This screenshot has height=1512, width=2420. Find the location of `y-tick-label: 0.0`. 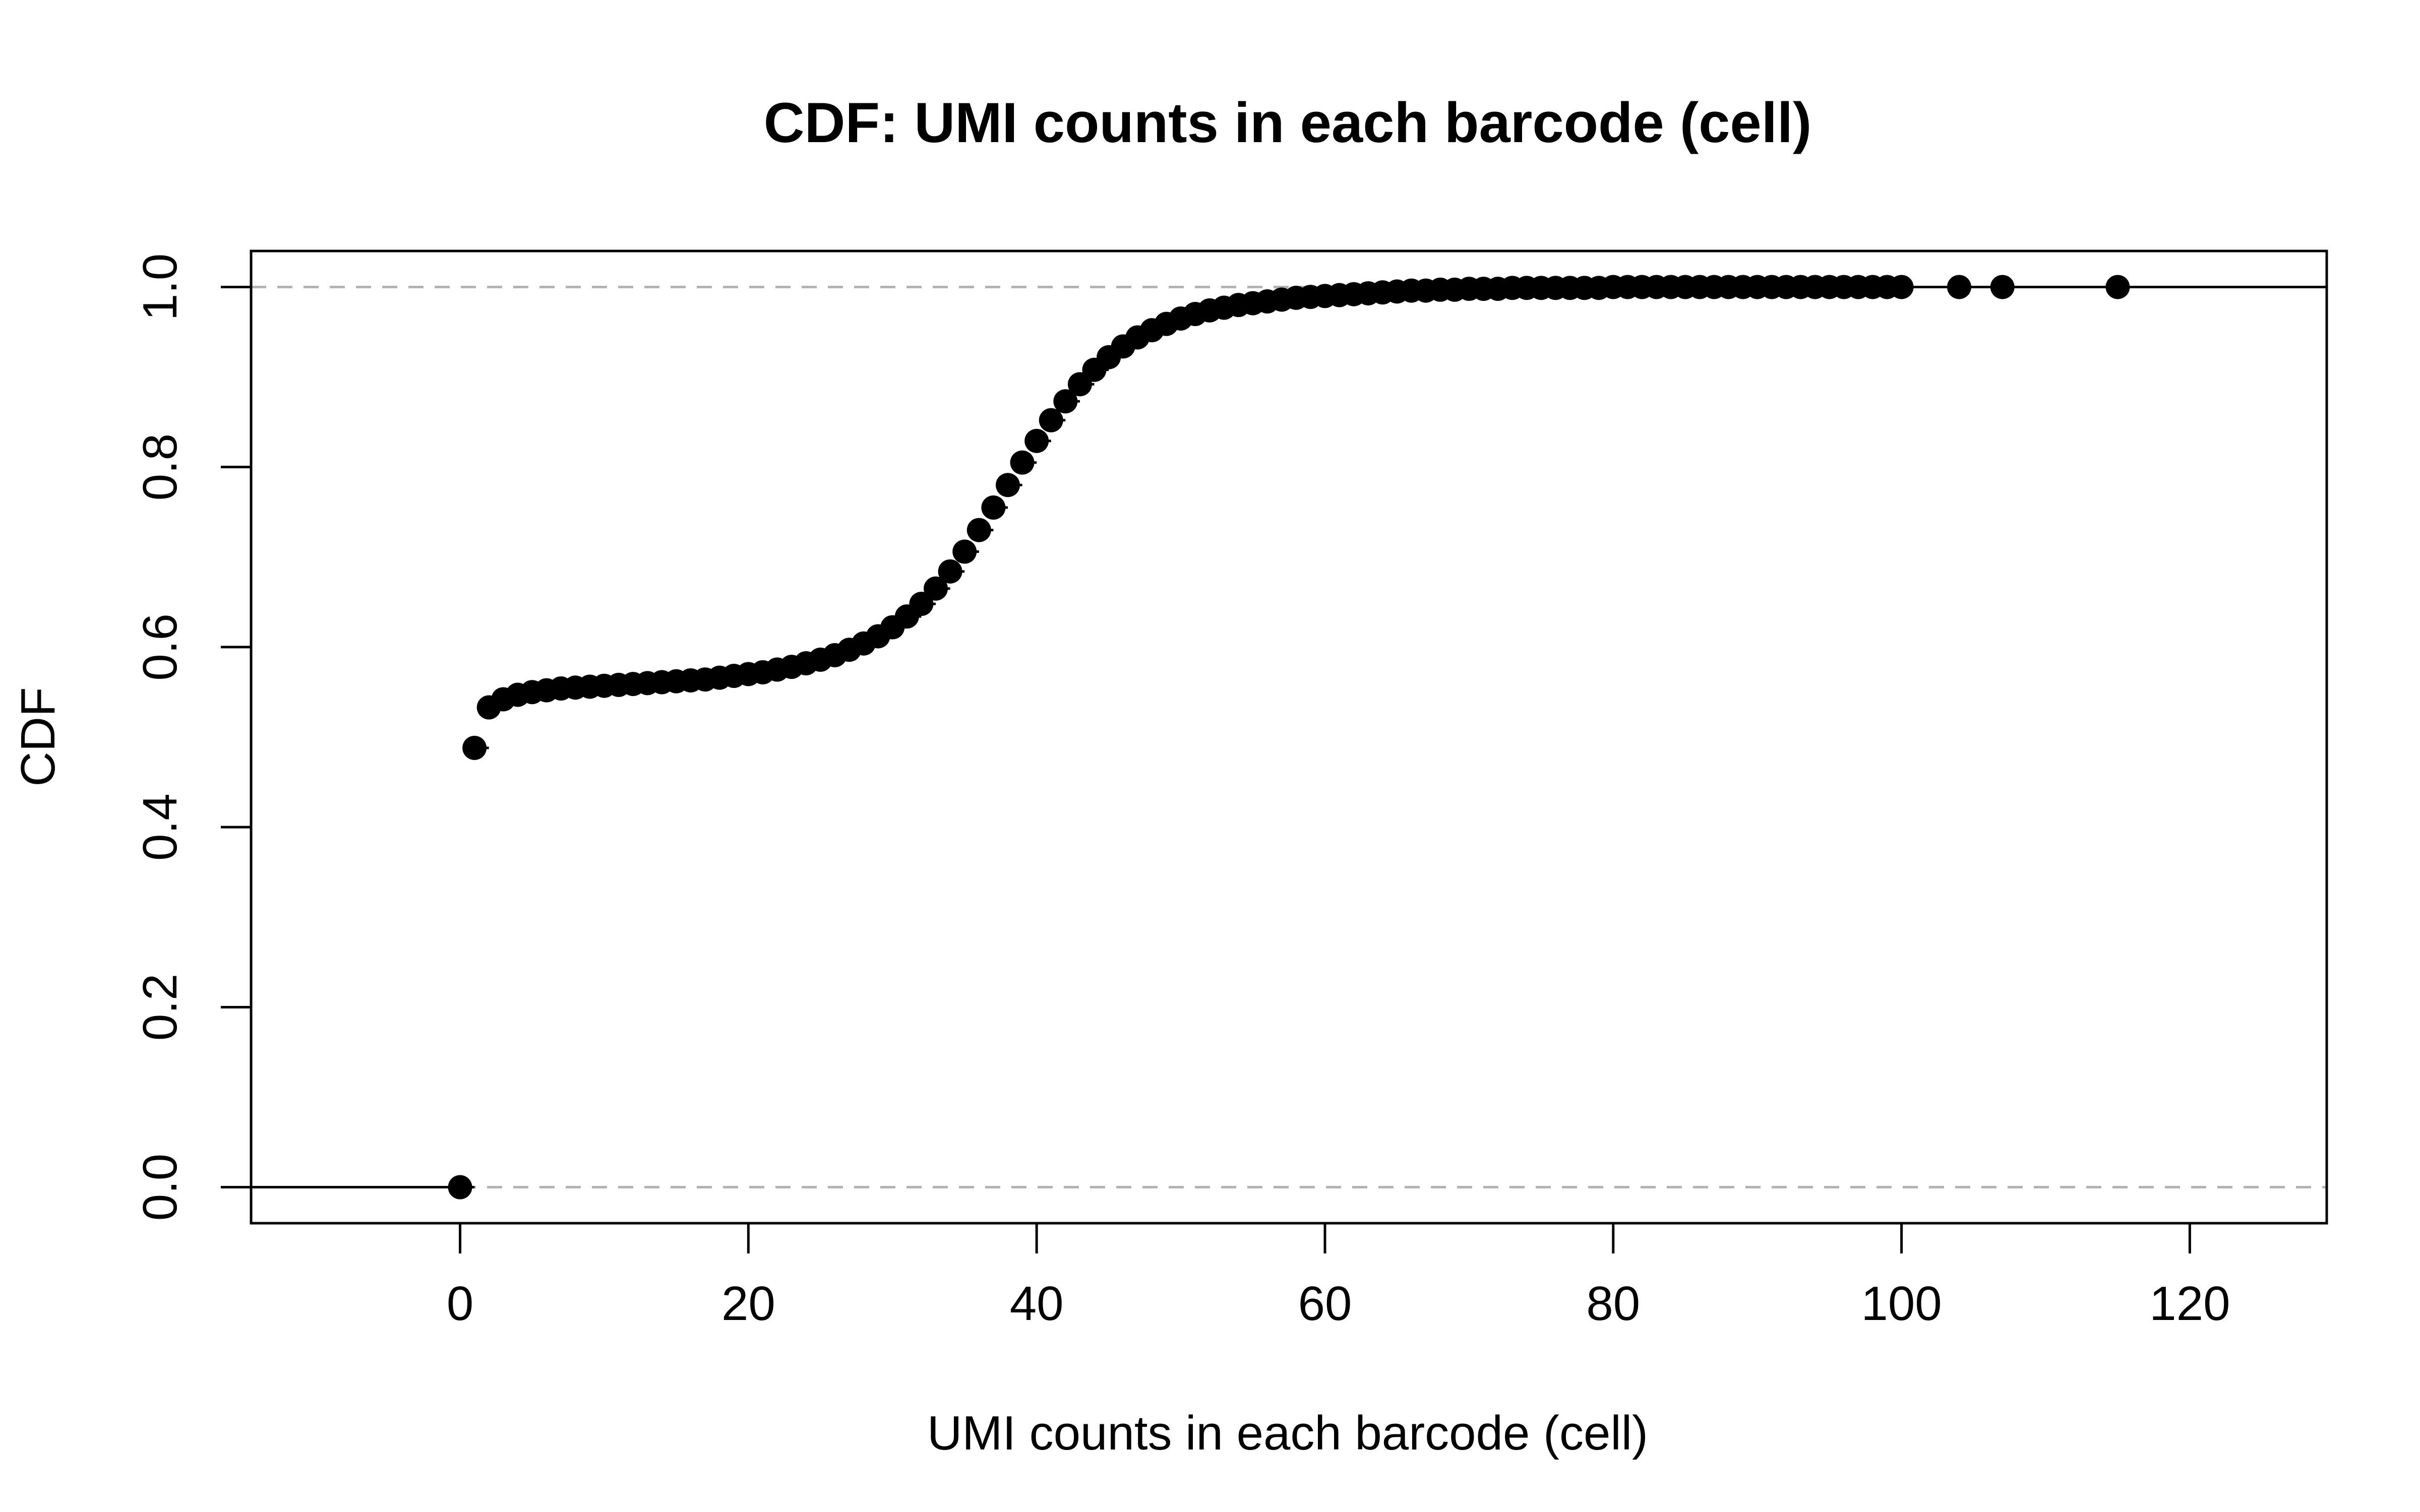

y-tick-label: 0.0 is located at coordinates (160, 1187).